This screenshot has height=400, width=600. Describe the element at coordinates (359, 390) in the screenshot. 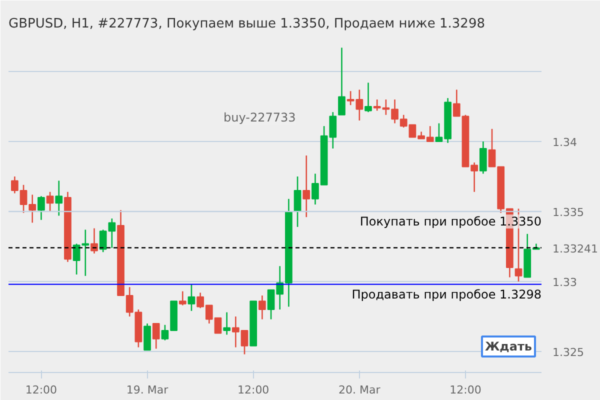

I see `x-tick-label: 20. Mar` at that location.